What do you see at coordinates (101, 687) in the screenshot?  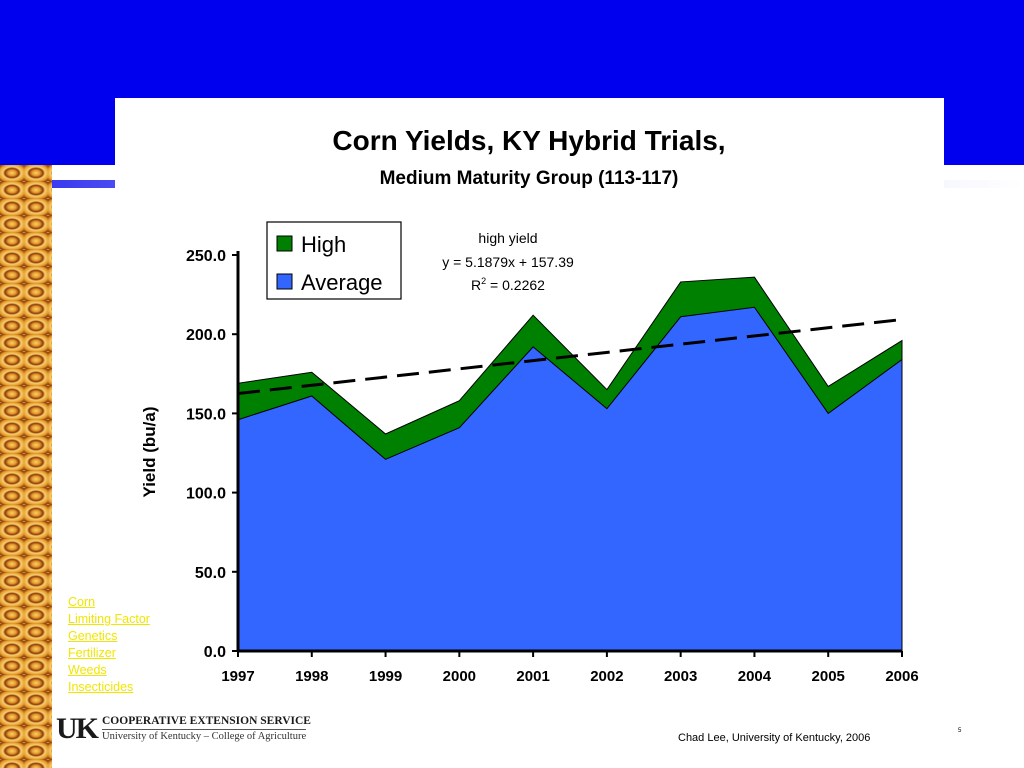 I see `nav-link-insecticides: Insecticides` at bounding box center [101, 687].